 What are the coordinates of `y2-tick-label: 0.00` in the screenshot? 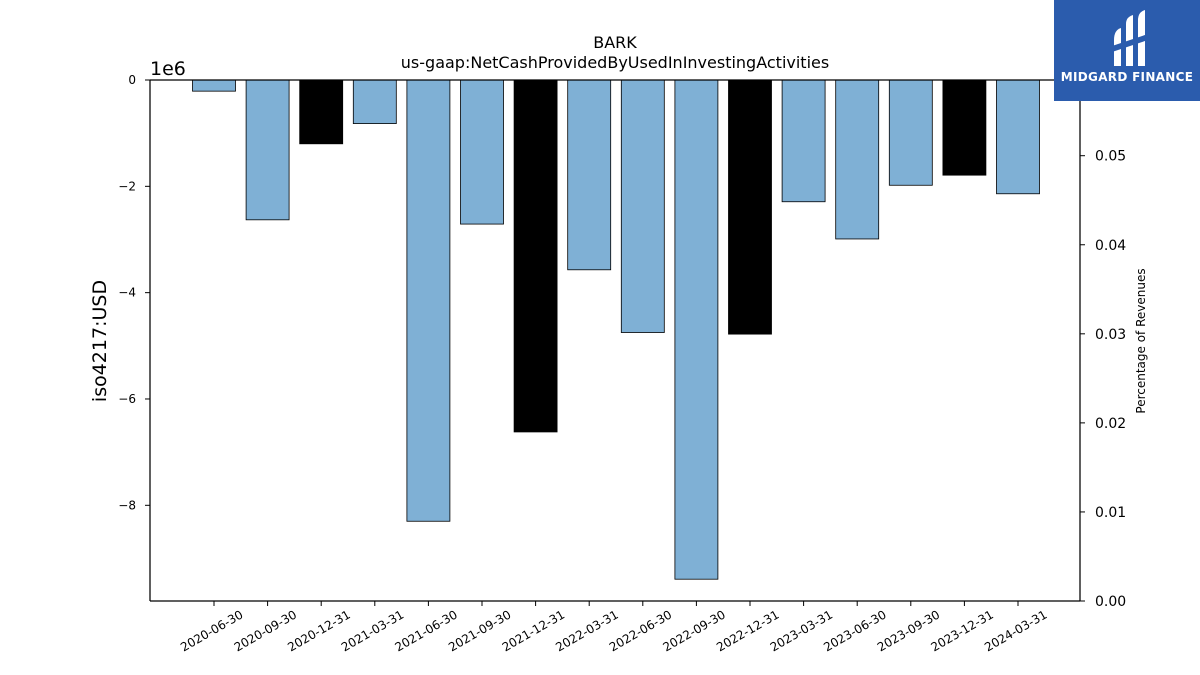 It's located at (1110, 602).